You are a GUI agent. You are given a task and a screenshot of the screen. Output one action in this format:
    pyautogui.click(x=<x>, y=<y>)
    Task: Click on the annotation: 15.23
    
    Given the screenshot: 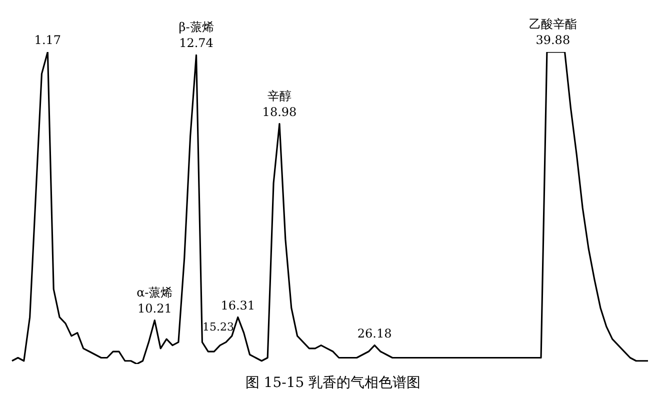 What is the action you would take?
    pyautogui.click(x=218, y=327)
    